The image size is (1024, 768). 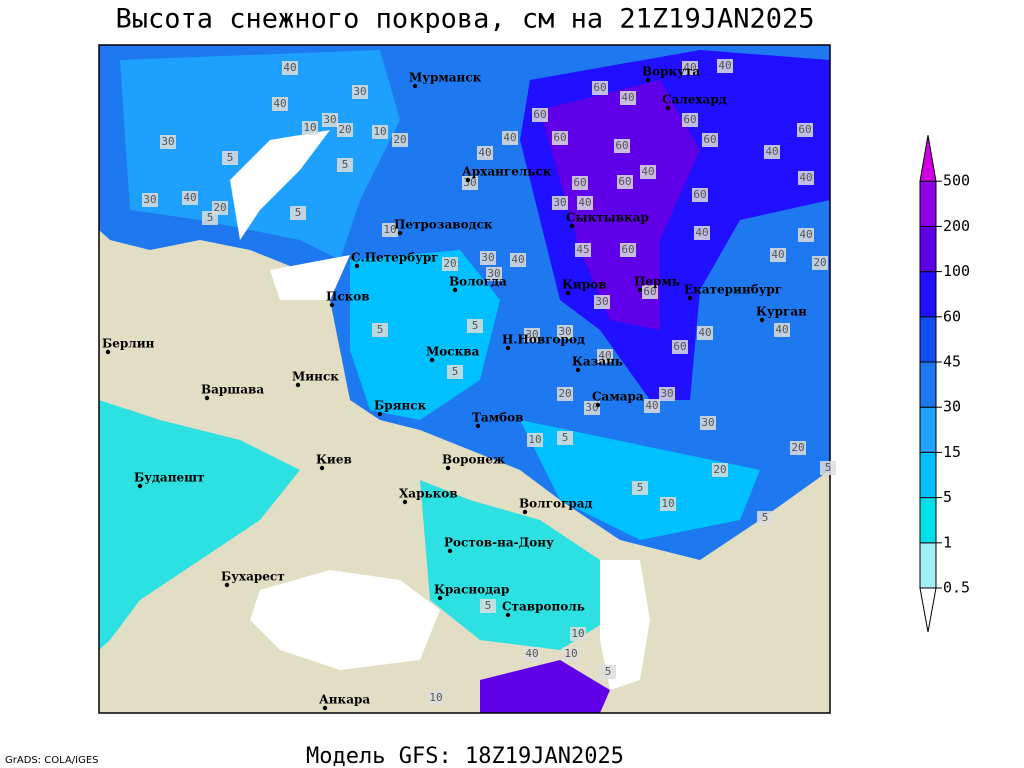 I want to click on contour-label: 20, so click(x=449, y=263).